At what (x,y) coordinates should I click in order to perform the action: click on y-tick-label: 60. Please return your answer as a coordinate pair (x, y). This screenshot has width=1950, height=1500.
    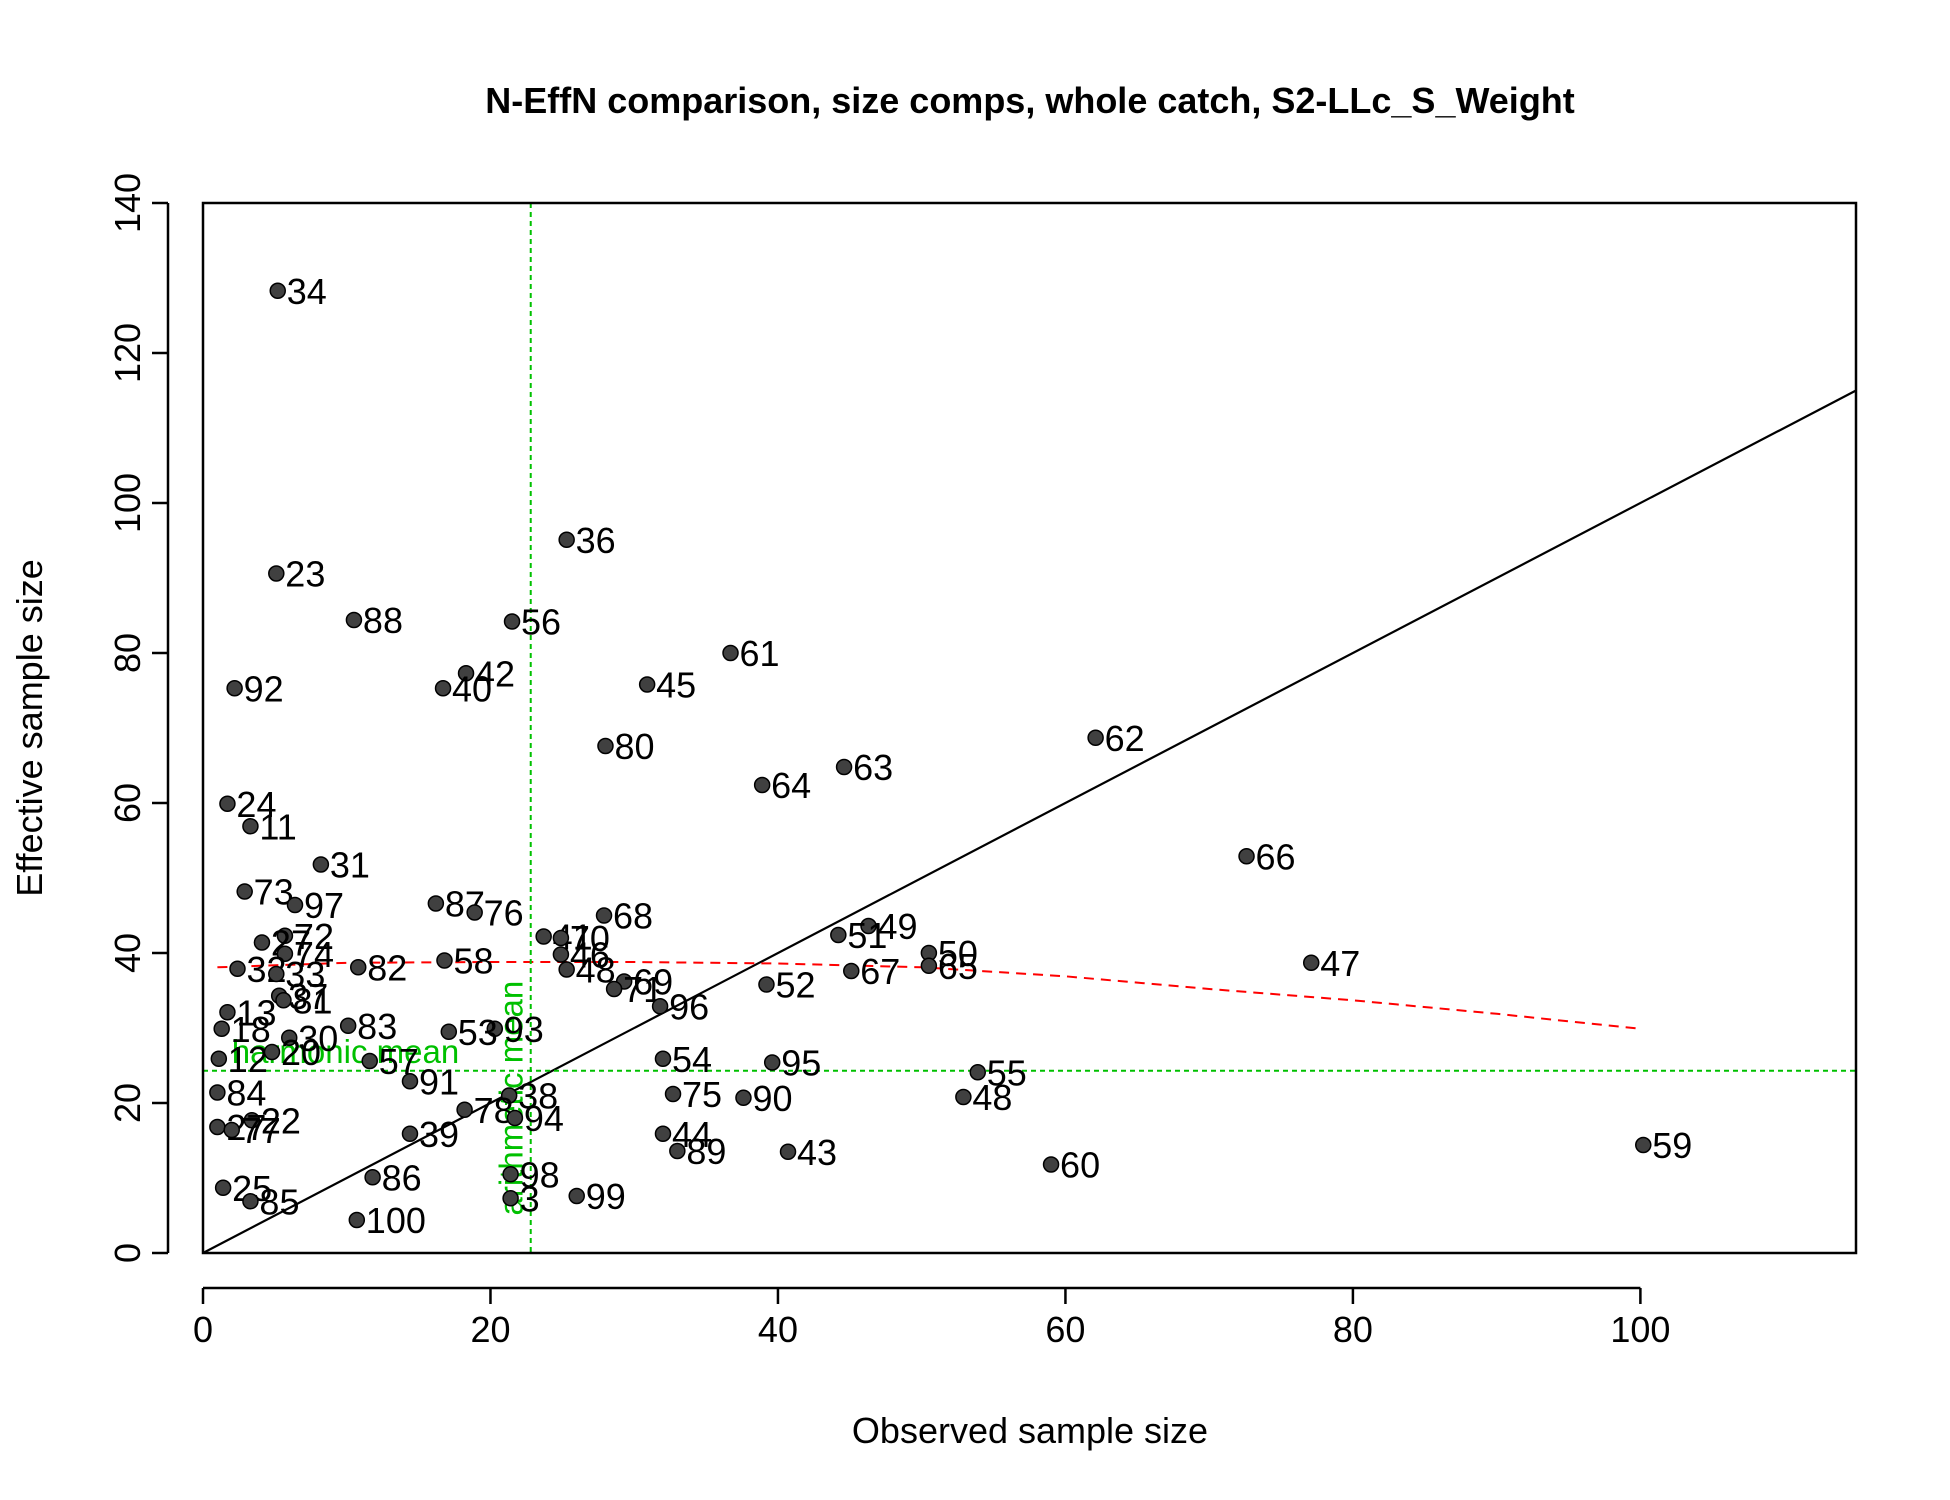
    Looking at the image, I should click on (127, 803).